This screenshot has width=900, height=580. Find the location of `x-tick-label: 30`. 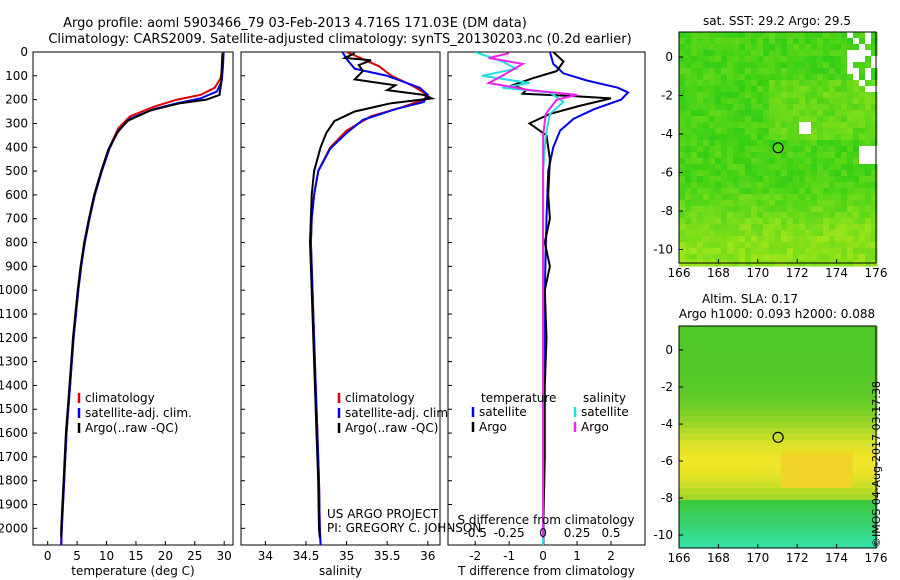

x-tick-label: 30 is located at coordinates (224, 556).